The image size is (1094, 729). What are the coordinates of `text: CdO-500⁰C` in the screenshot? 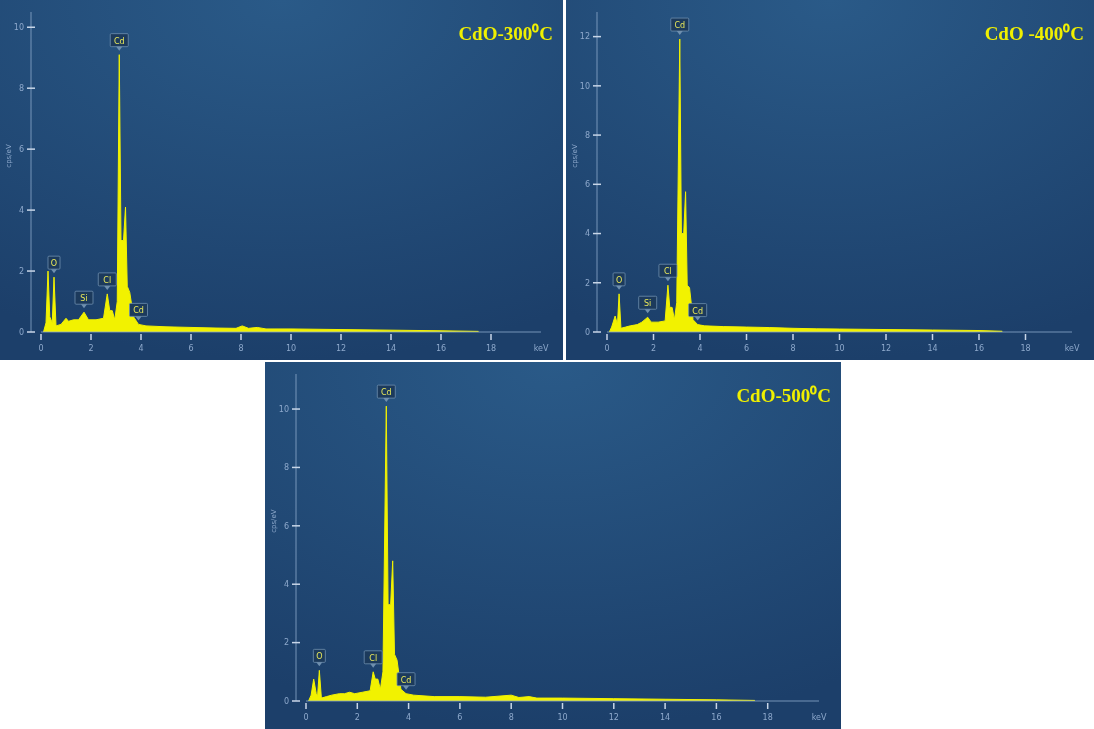 It's located at (783, 395).